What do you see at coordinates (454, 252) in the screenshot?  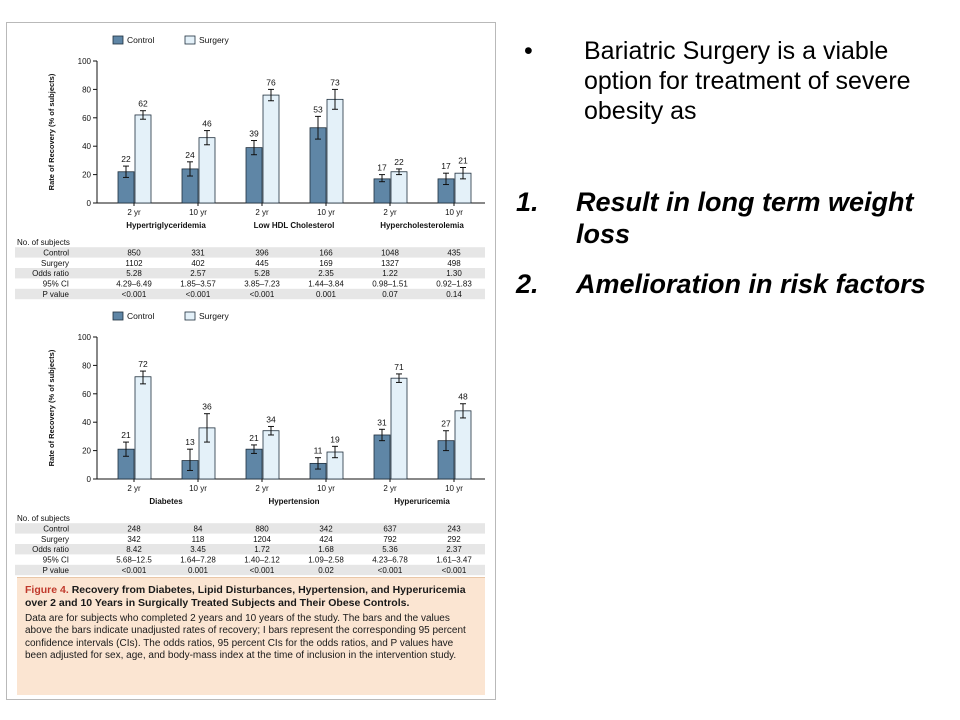 I see `table-cell: 435` at bounding box center [454, 252].